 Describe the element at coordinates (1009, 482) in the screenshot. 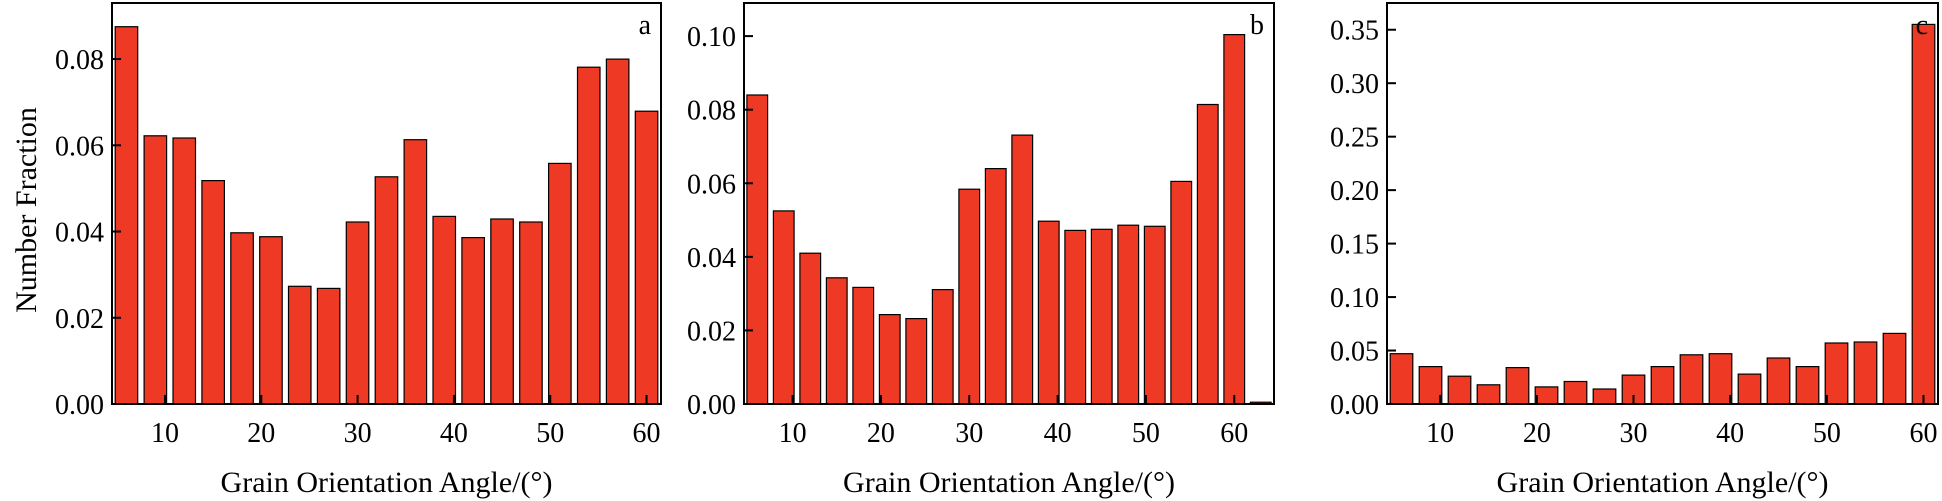

I see `x-axis-title-b: Grain Orientation Angle/(°)` at that location.